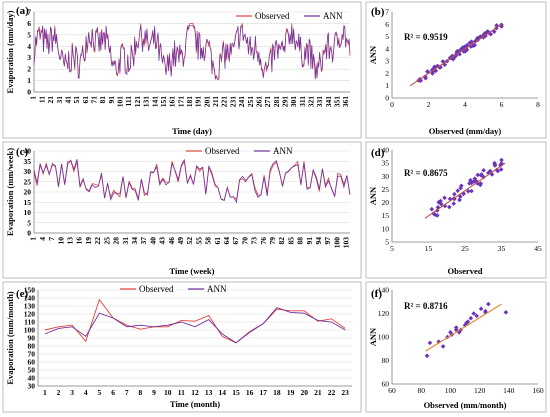  I want to click on x-tick-label: 22, so click(332, 392).